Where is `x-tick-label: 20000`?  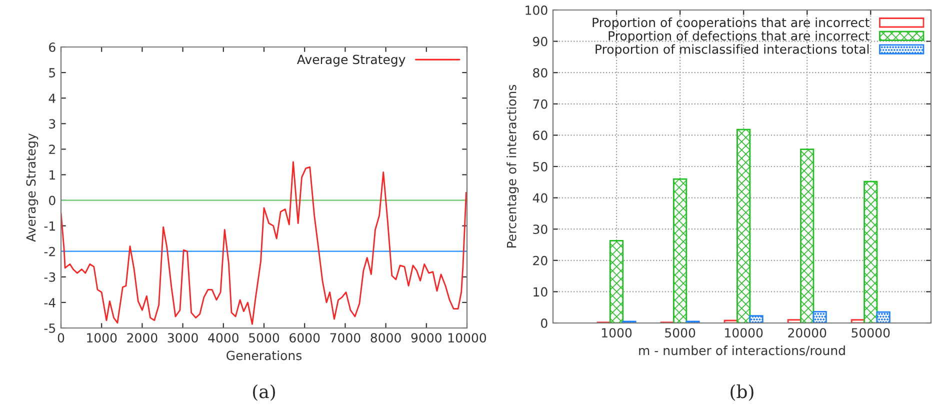 x-tick-label: 20000 is located at coordinates (807, 333).